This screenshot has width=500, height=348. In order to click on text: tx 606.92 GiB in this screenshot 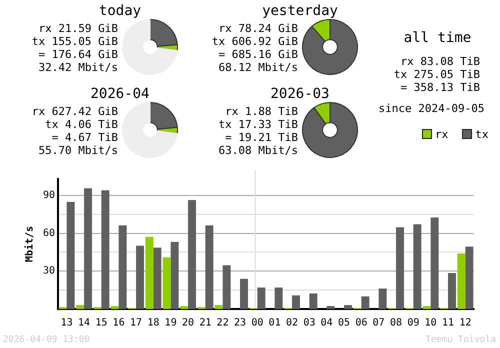, I will do `click(254, 41)`.